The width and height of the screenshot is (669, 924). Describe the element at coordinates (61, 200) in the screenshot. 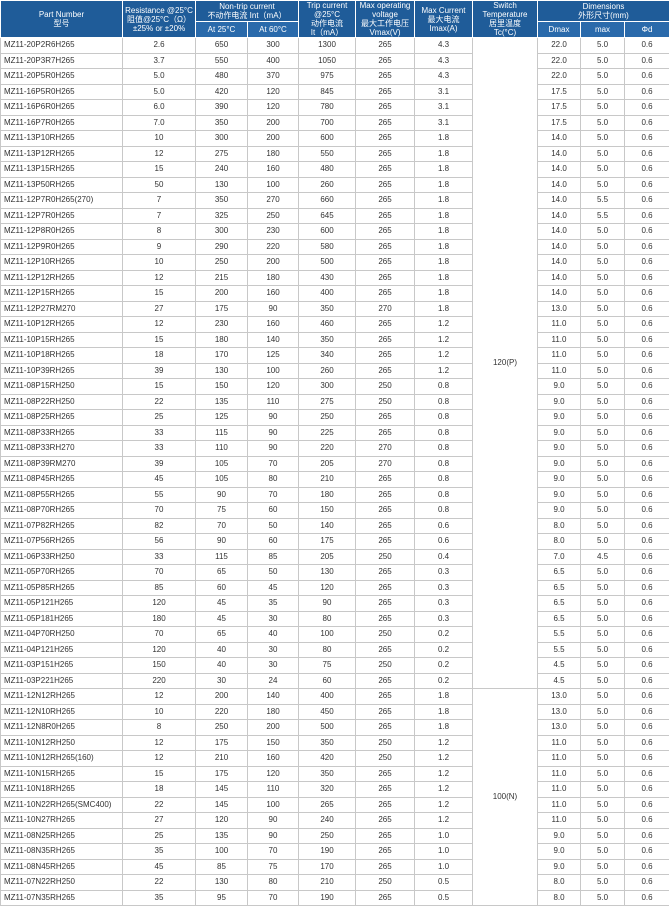

I see `part-number: MZ11-12P7R0H265(270)` at that location.